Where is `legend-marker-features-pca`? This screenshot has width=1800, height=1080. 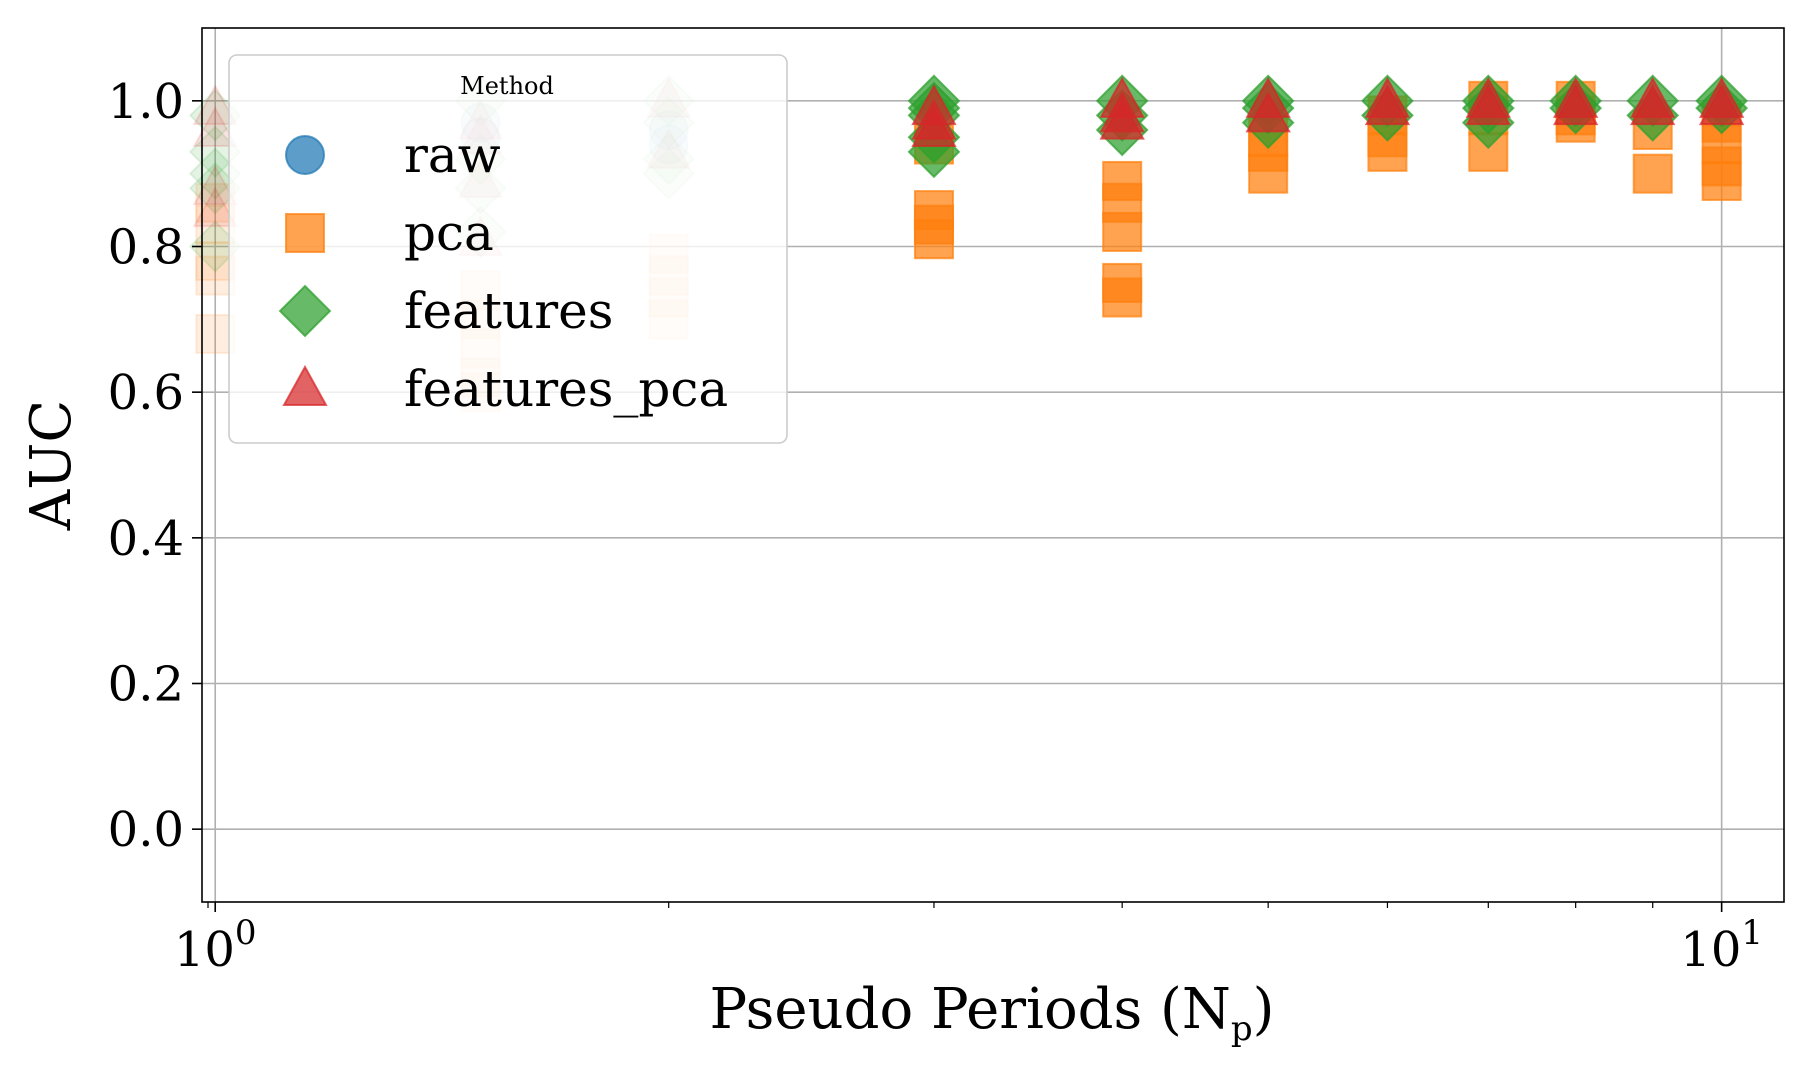
legend-marker-features-pca is located at coordinates (305, 385).